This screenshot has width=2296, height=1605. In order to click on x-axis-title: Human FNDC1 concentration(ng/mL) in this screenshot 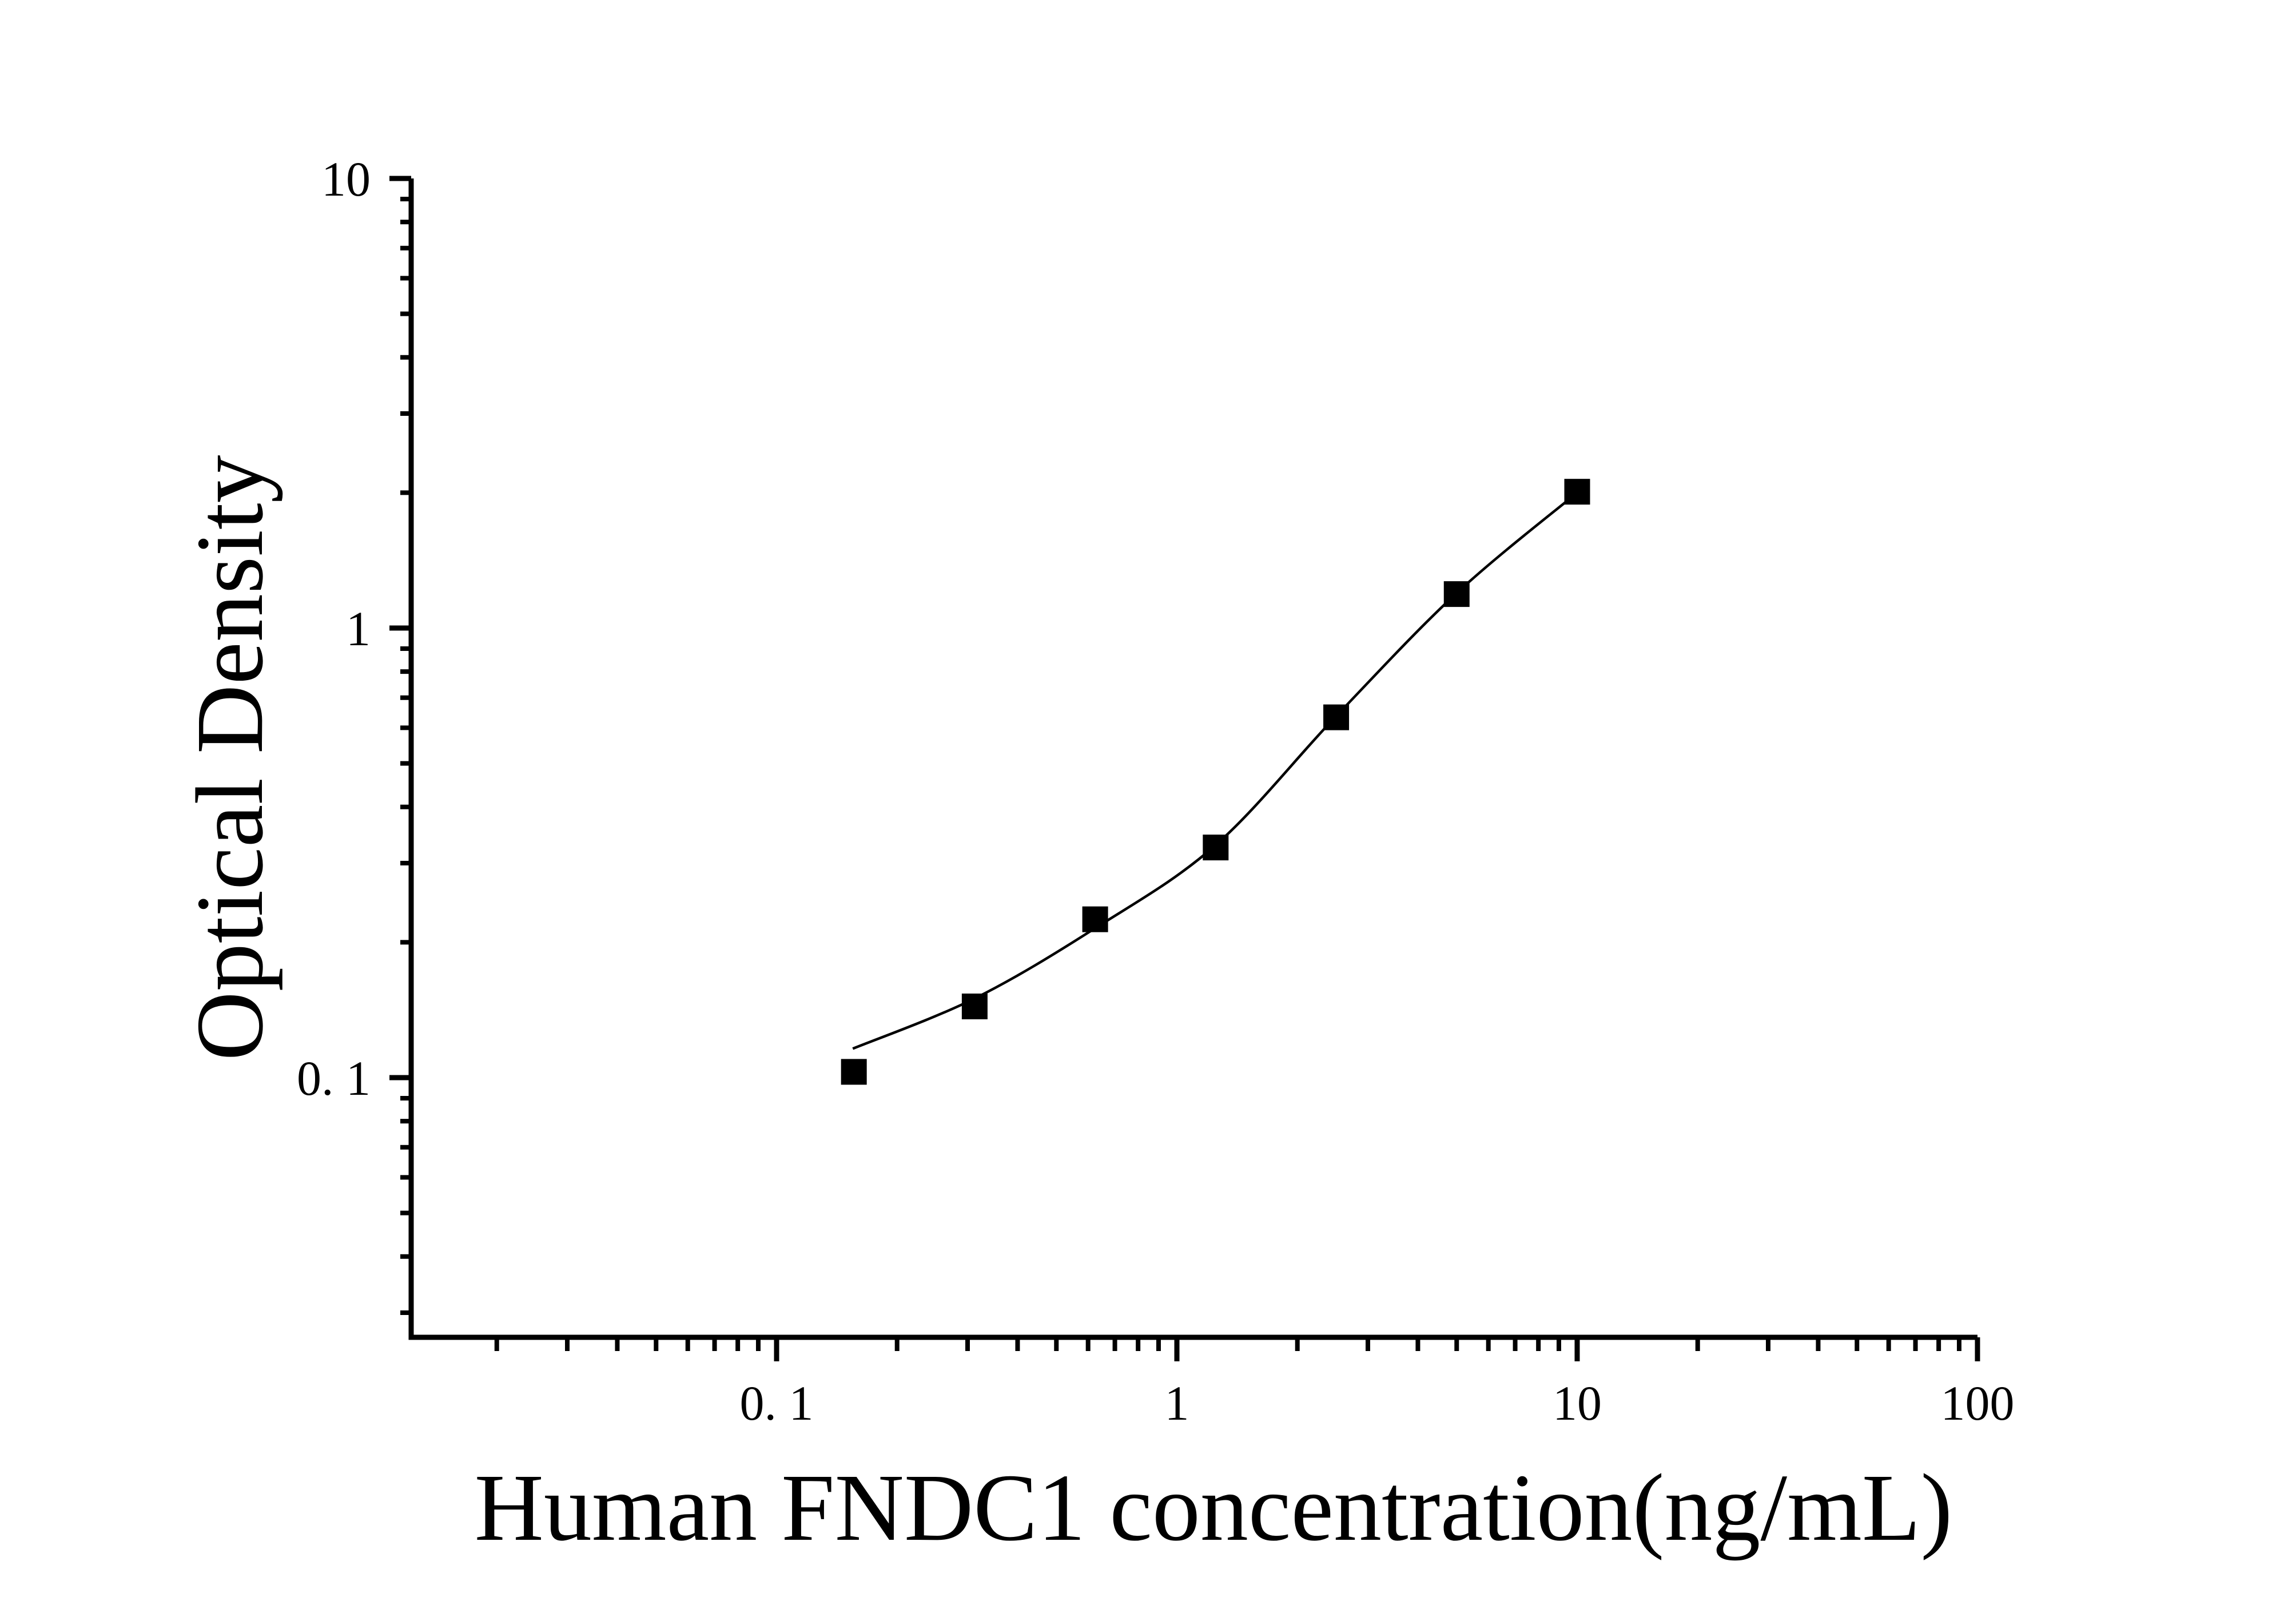, I will do `click(1214, 1508)`.